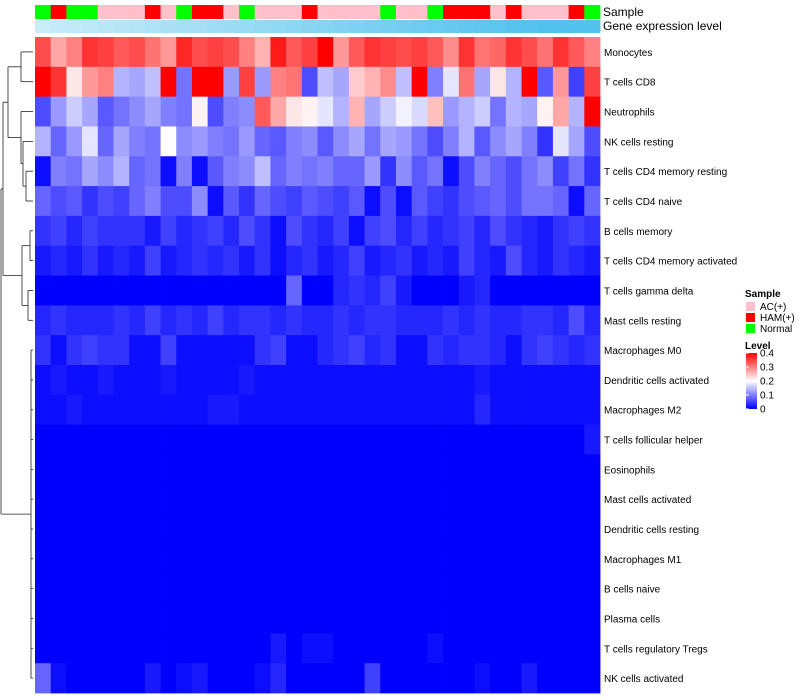  I want to click on level-tick-label: 0, so click(763, 410).